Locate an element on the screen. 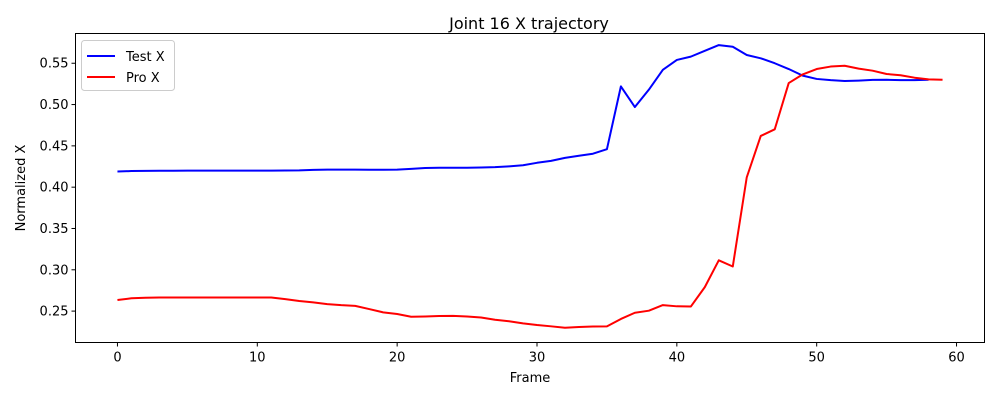 This screenshot has width=1000, height=400. y-axis-label: Normalized X is located at coordinates (21, 188).